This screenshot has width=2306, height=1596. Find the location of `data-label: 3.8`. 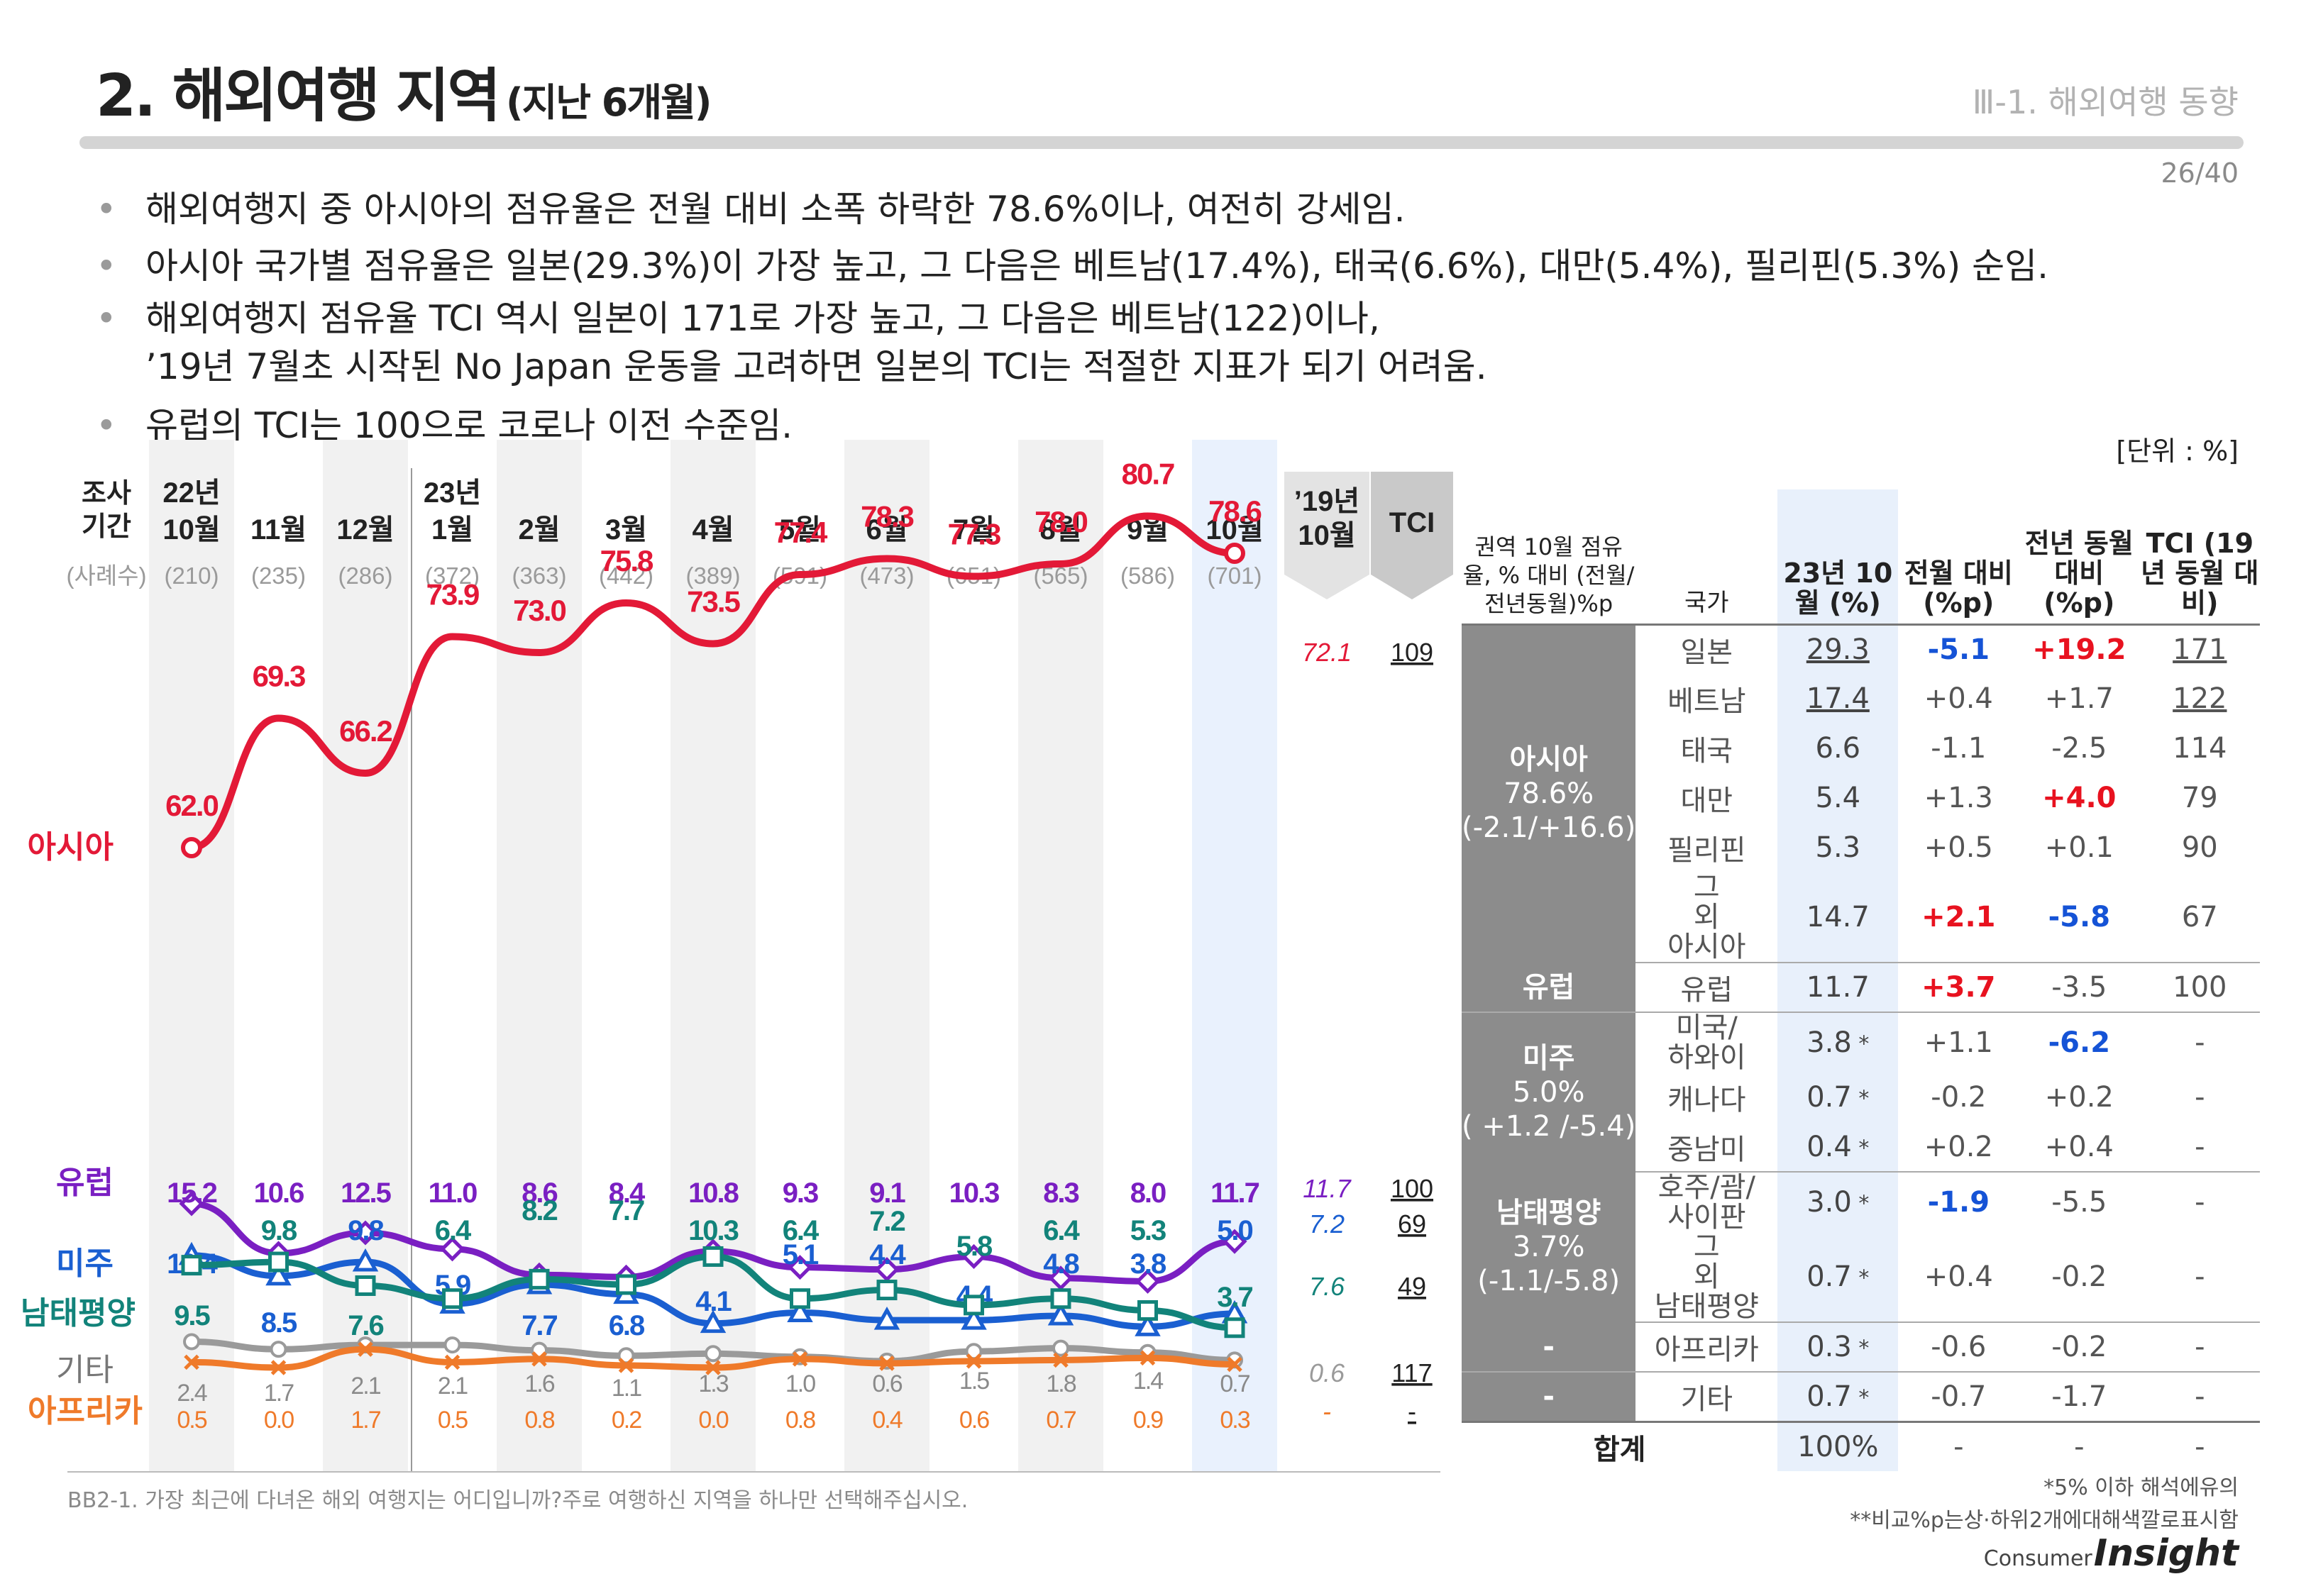

data-label: 3.8 is located at coordinates (1148, 1264).